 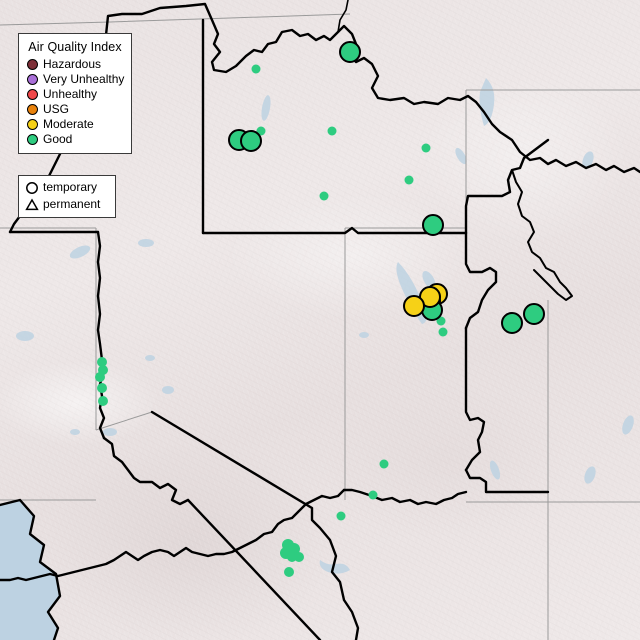 I want to click on legend-item-moderate: Moderate, so click(x=75, y=124).